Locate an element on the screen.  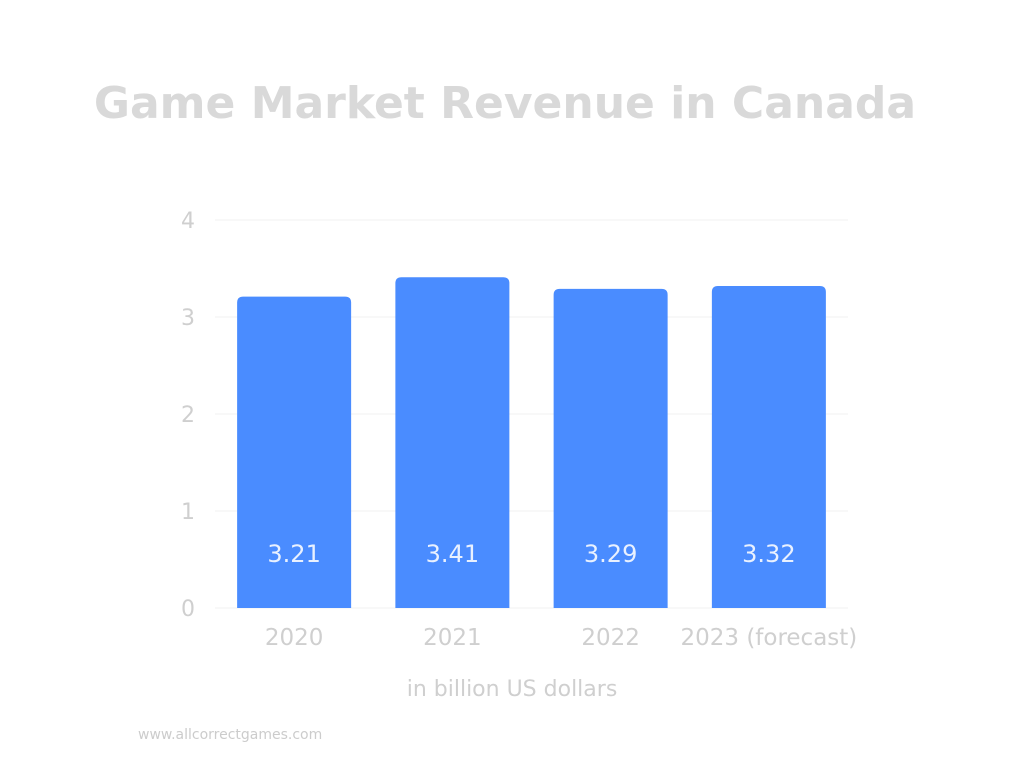
bar-value-label: 3.41 is located at coordinates (452, 554).